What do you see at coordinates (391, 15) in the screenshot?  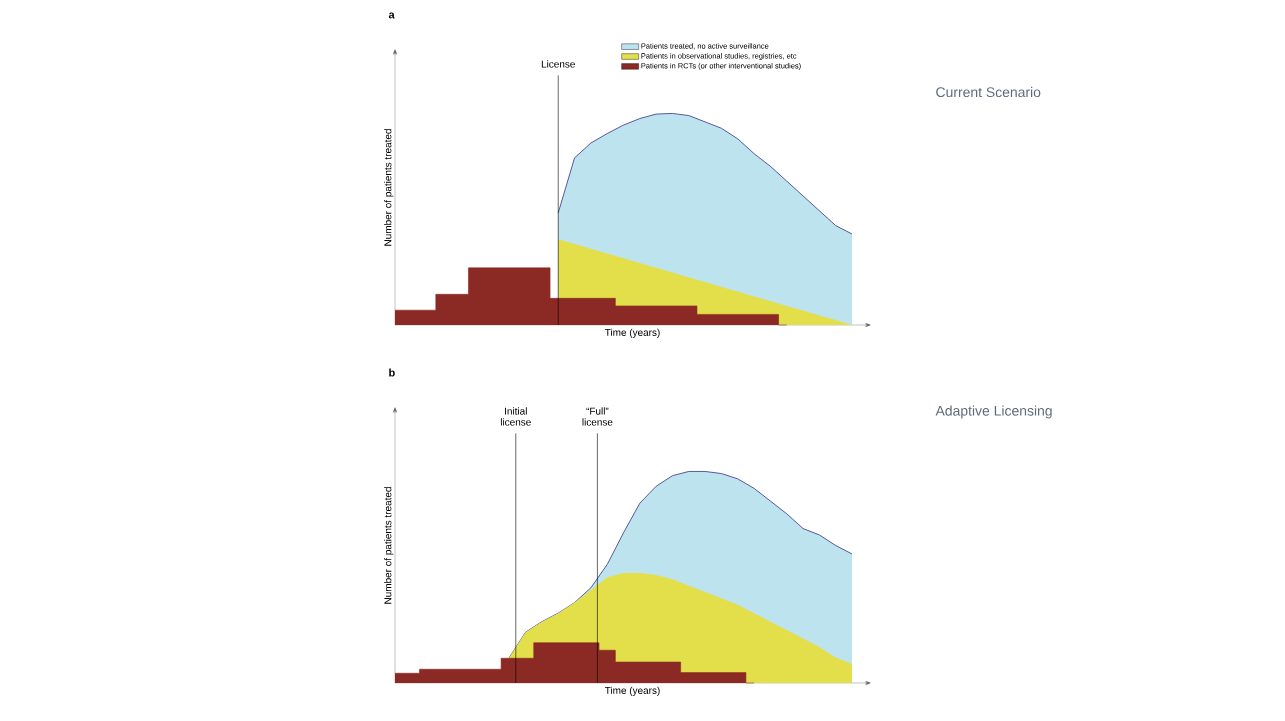 I see `chart-title: a` at bounding box center [391, 15].